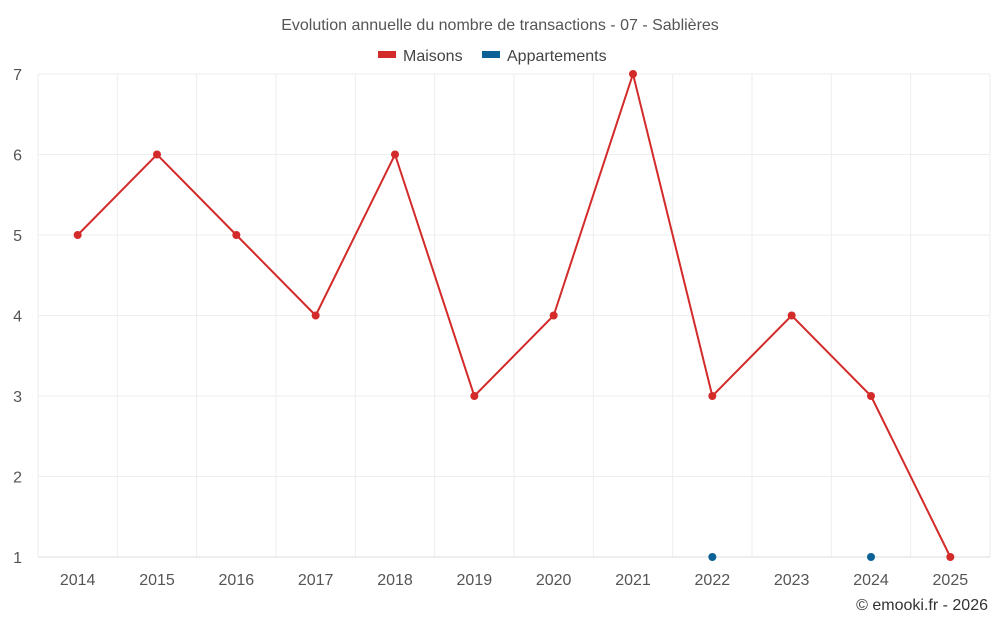  Describe the element at coordinates (951, 580) in the screenshot. I see `x-tick-label: 2025` at that location.